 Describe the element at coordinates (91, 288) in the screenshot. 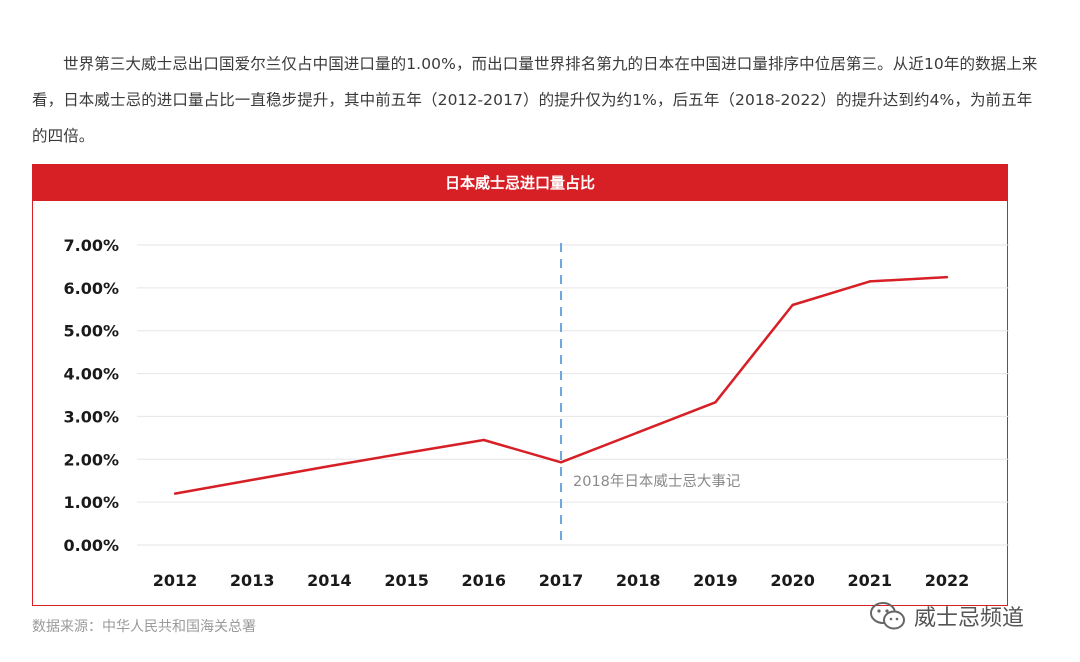

I see `y-tick-label: 6.00%` at that location.